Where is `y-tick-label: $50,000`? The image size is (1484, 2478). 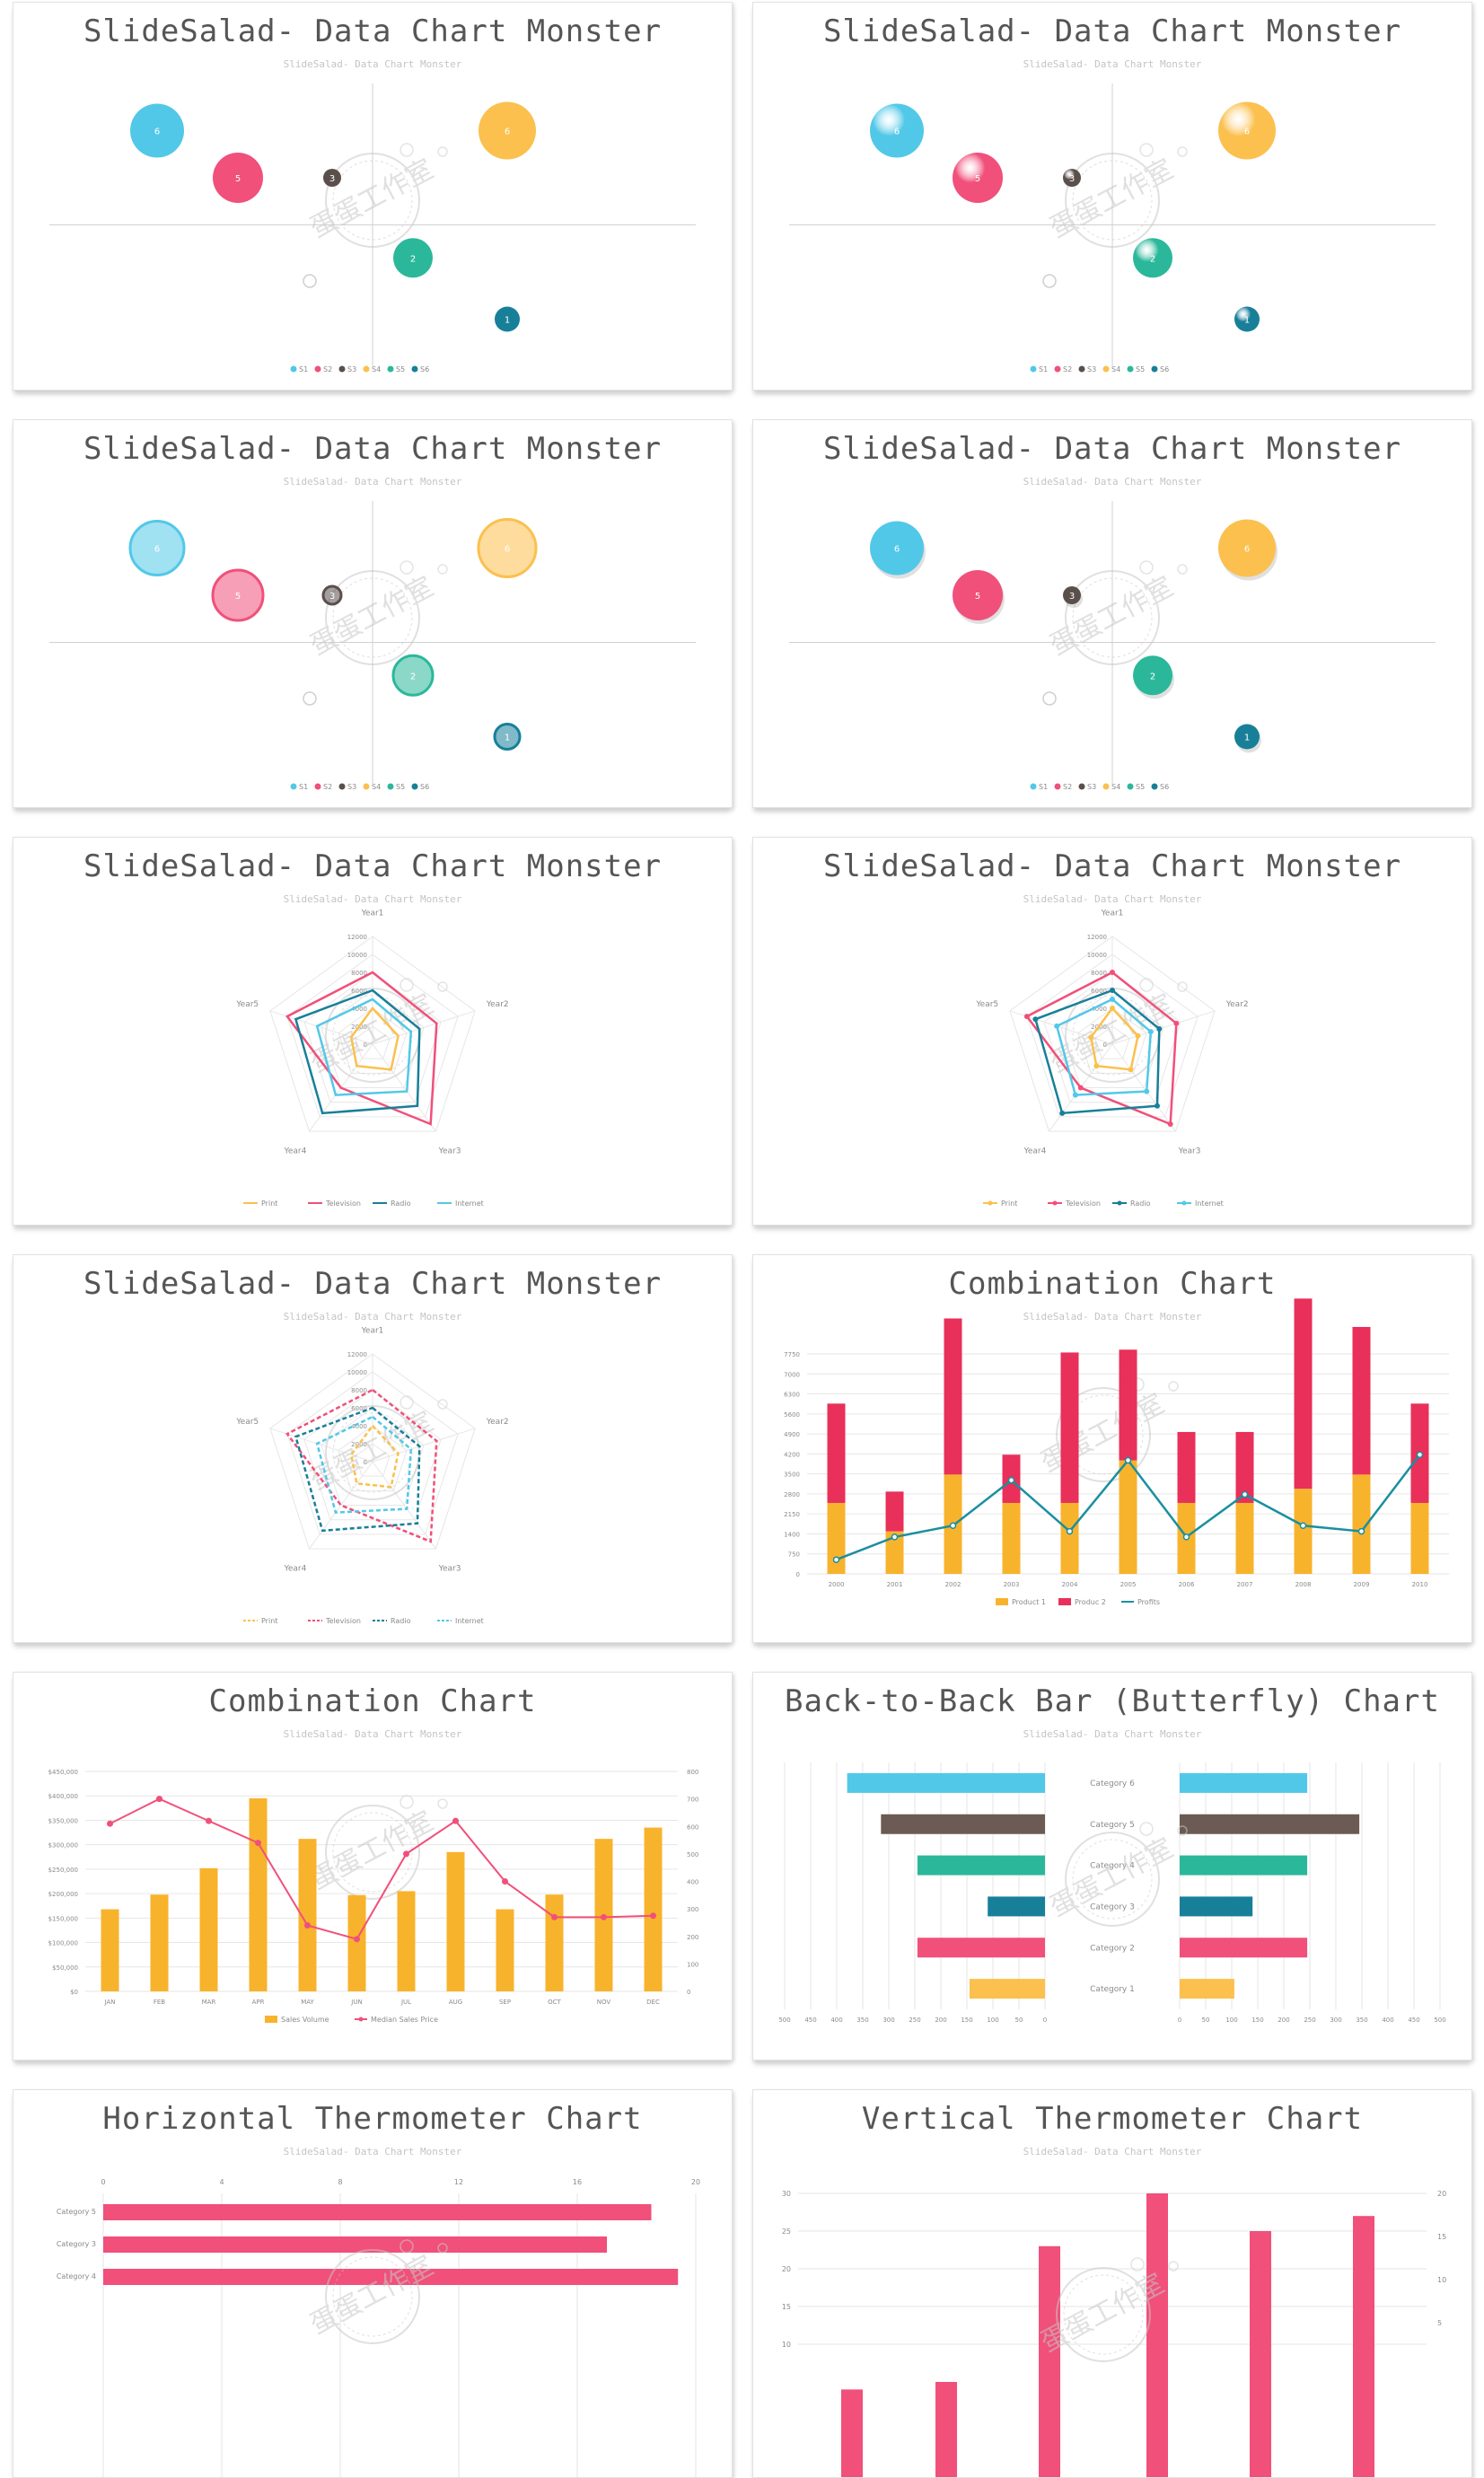
y-tick-label: $50,000 is located at coordinates (65, 1968).